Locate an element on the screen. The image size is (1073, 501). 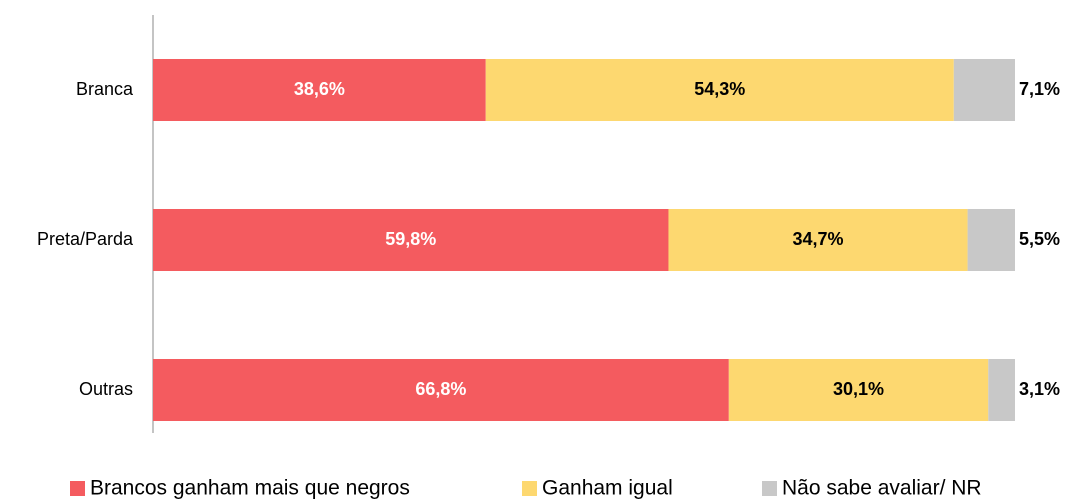
data-label: 66,8% is located at coordinates (440, 389).